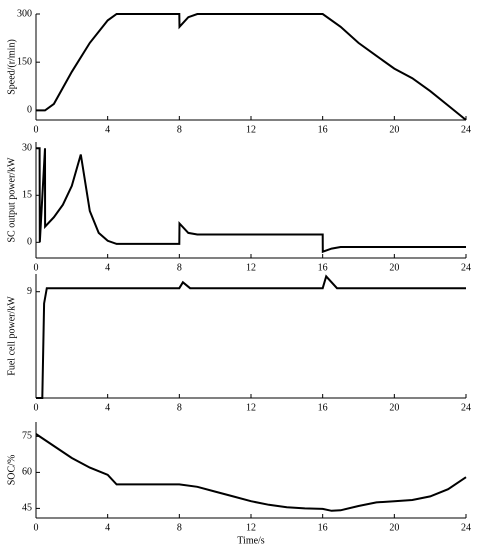  I want to click on y-tick-label: 150, so click(24, 61).